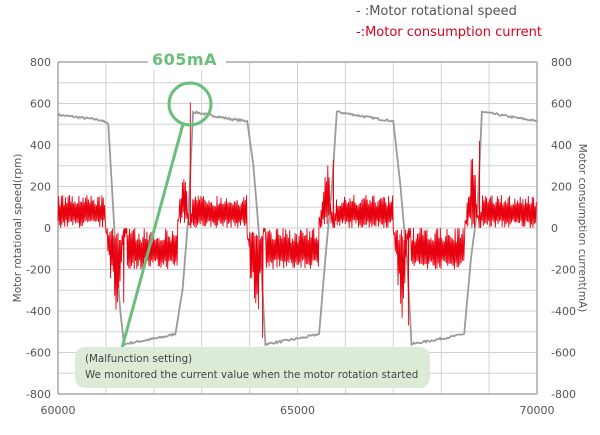 Image resolution: width=600 pixels, height=435 pixels. I want to click on y2-tick-label: -600, so click(563, 353).